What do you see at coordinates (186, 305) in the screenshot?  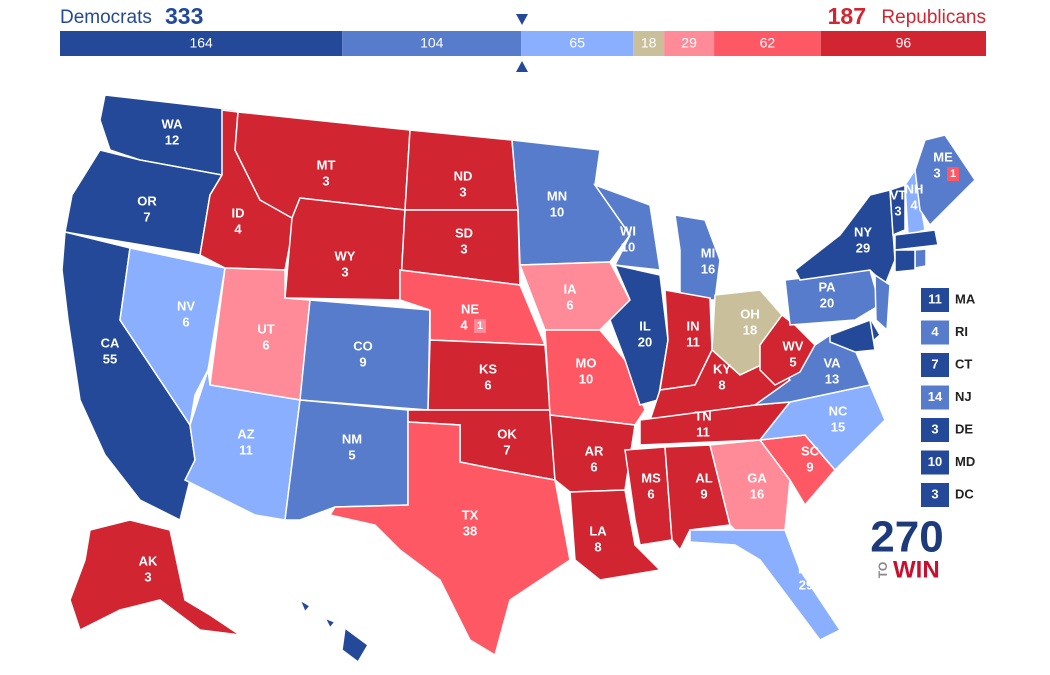 I see `state-abbr: NV` at bounding box center [186, 305].